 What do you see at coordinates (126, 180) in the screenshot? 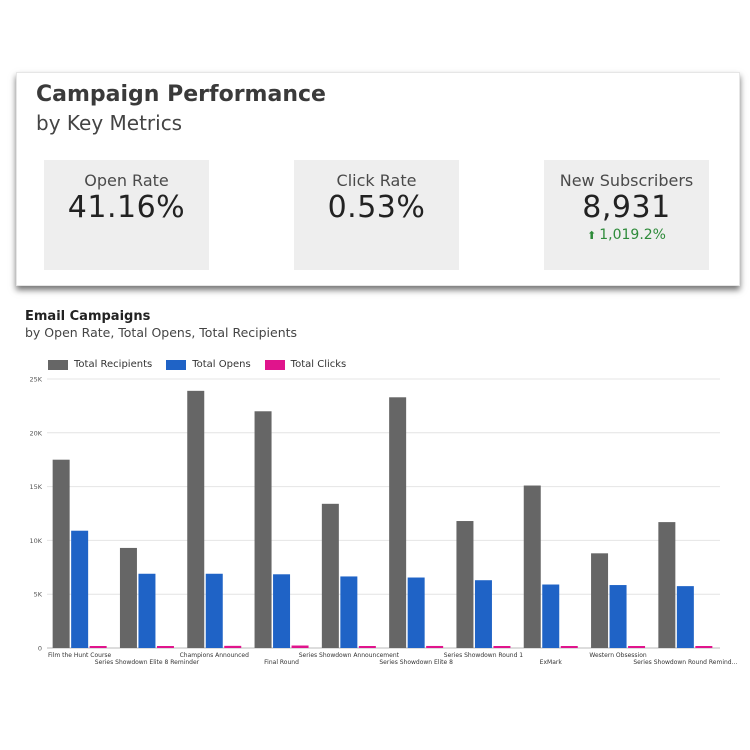
I see `kpi-label: Open Rate` at bounding box center [126, 180].